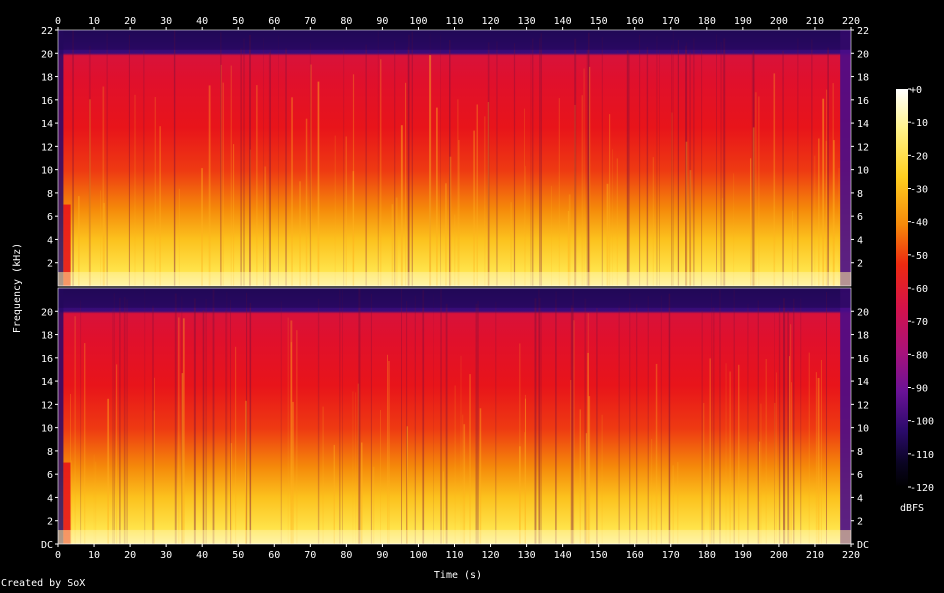 This screenshot has width=944, height=593. I want to click on sox-credit: Created by SoX, so click(43, 583).